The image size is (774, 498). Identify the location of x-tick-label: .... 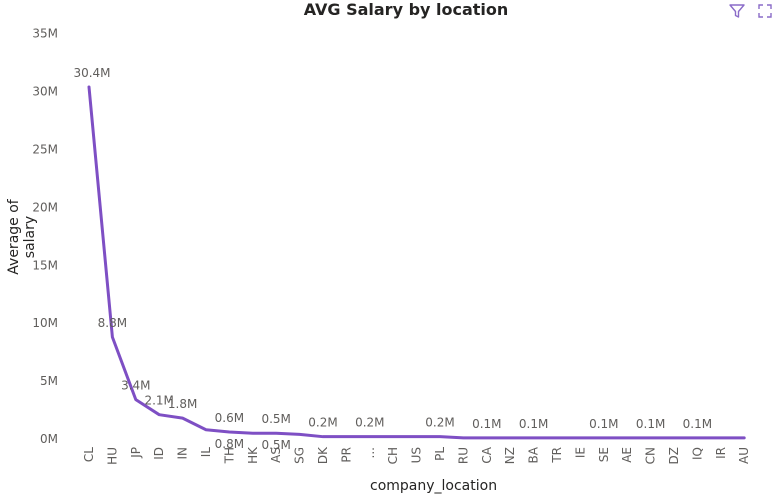
(370, 452).